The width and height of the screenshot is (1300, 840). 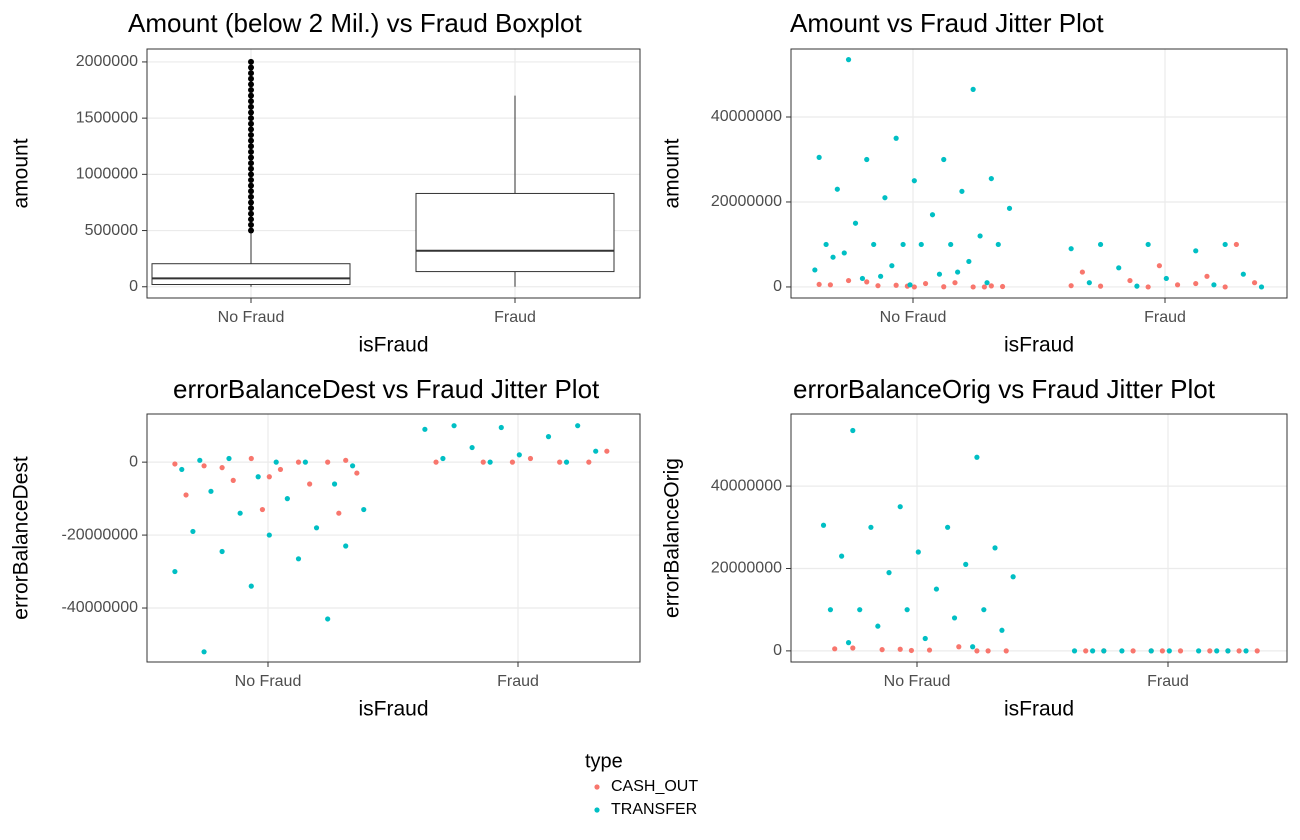 I want to click on y-axis-title: amount, so click(x=672, y=173).